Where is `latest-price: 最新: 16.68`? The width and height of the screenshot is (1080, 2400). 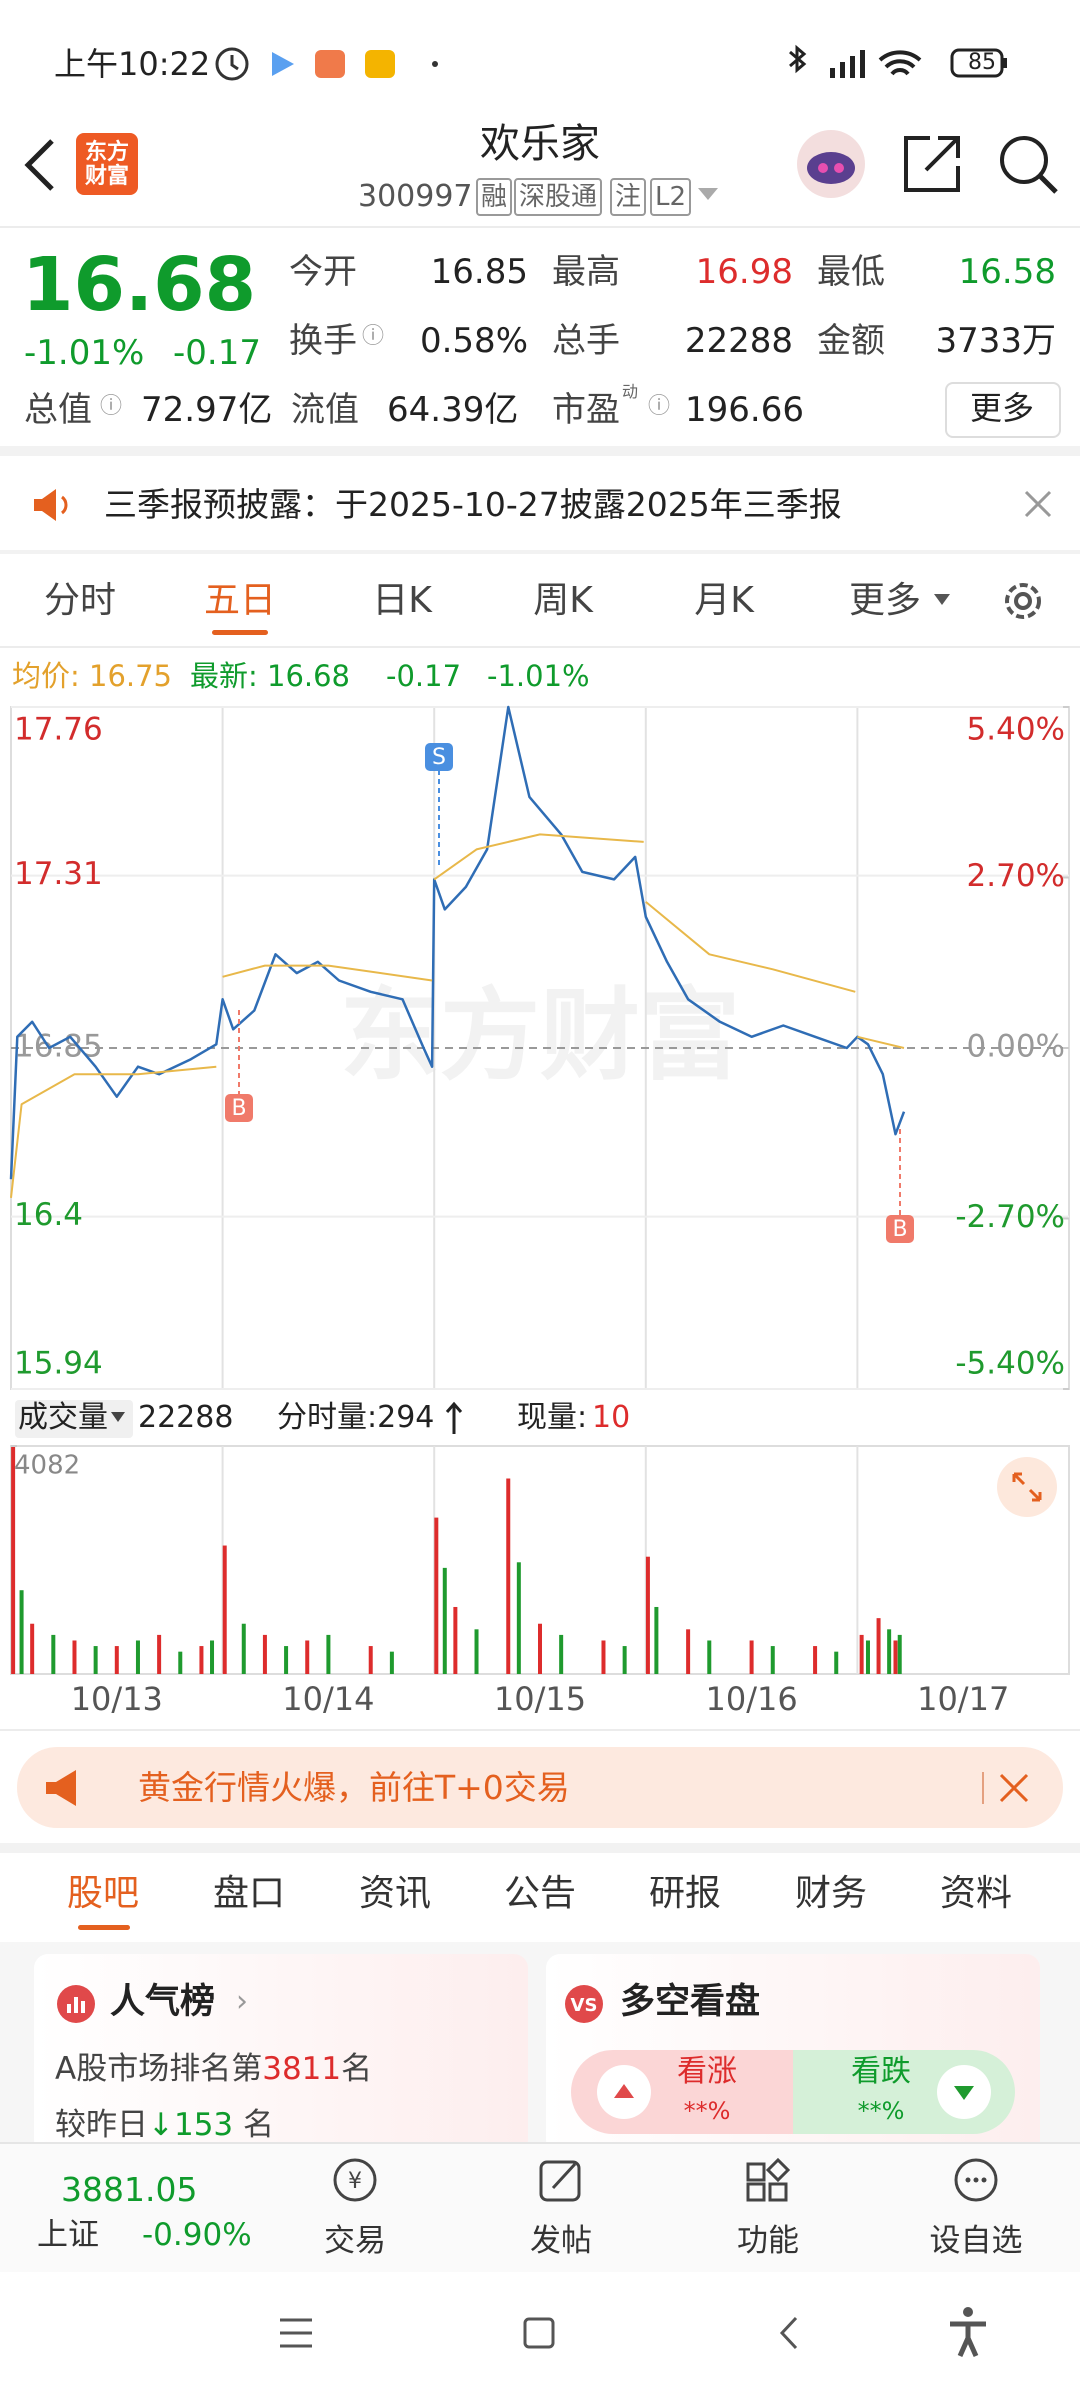 latest-price: 最新: 16.68 is located at coordinates (270, 676).